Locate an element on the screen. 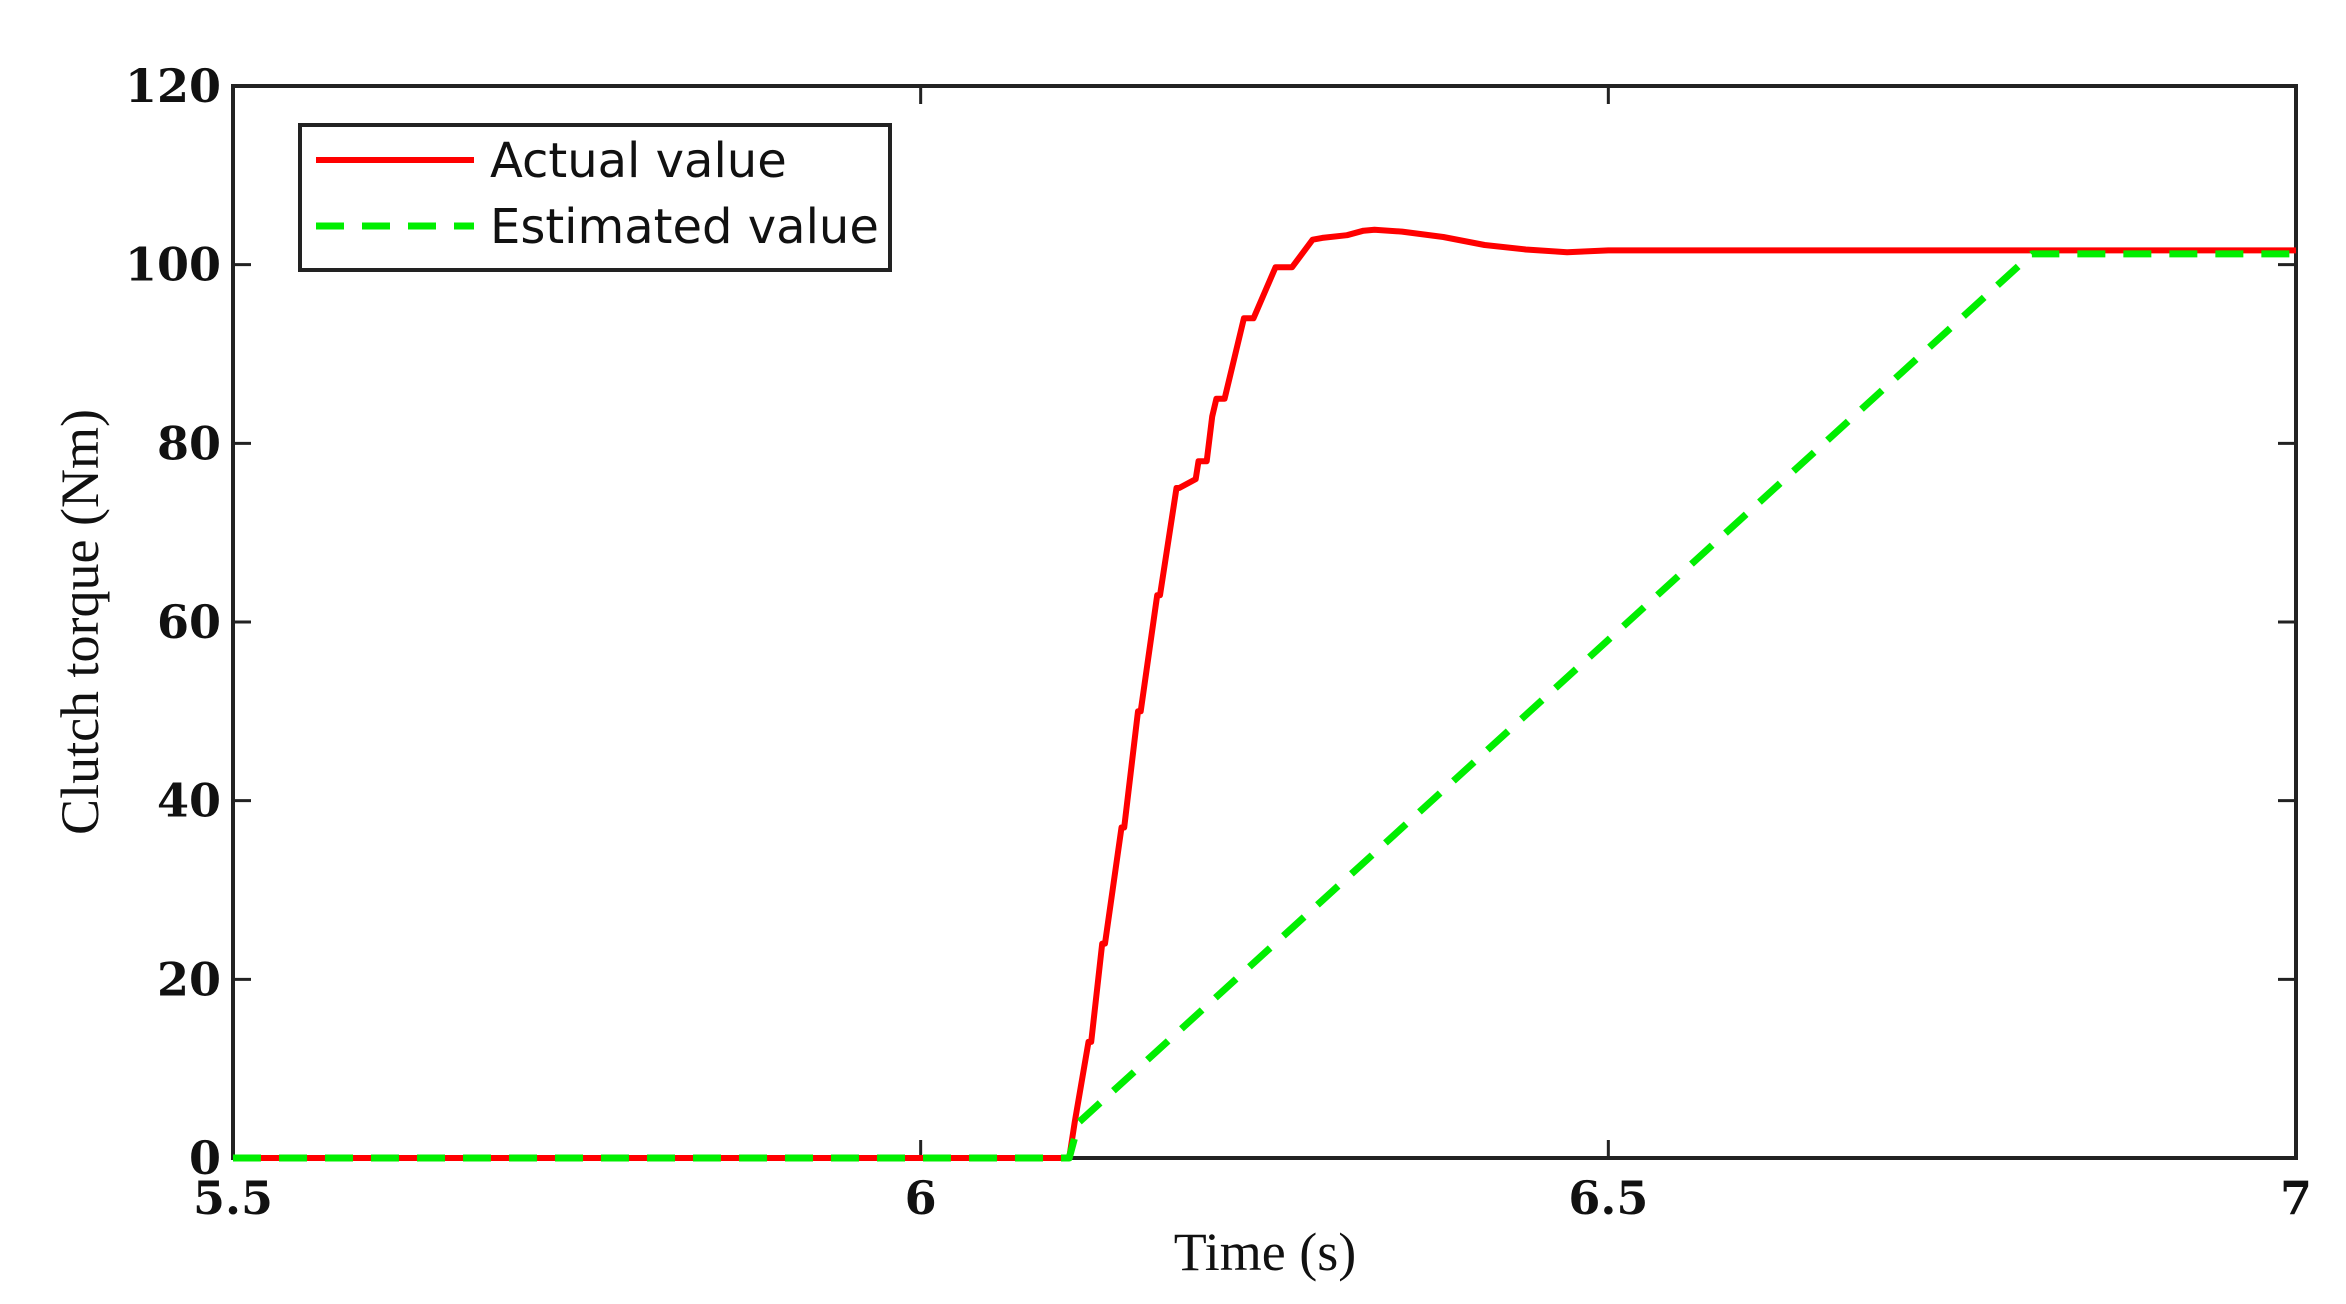 The width and height of the screenshot is (2346, 1304). y-tick-label: 100 is located at coordinates (173, 265).